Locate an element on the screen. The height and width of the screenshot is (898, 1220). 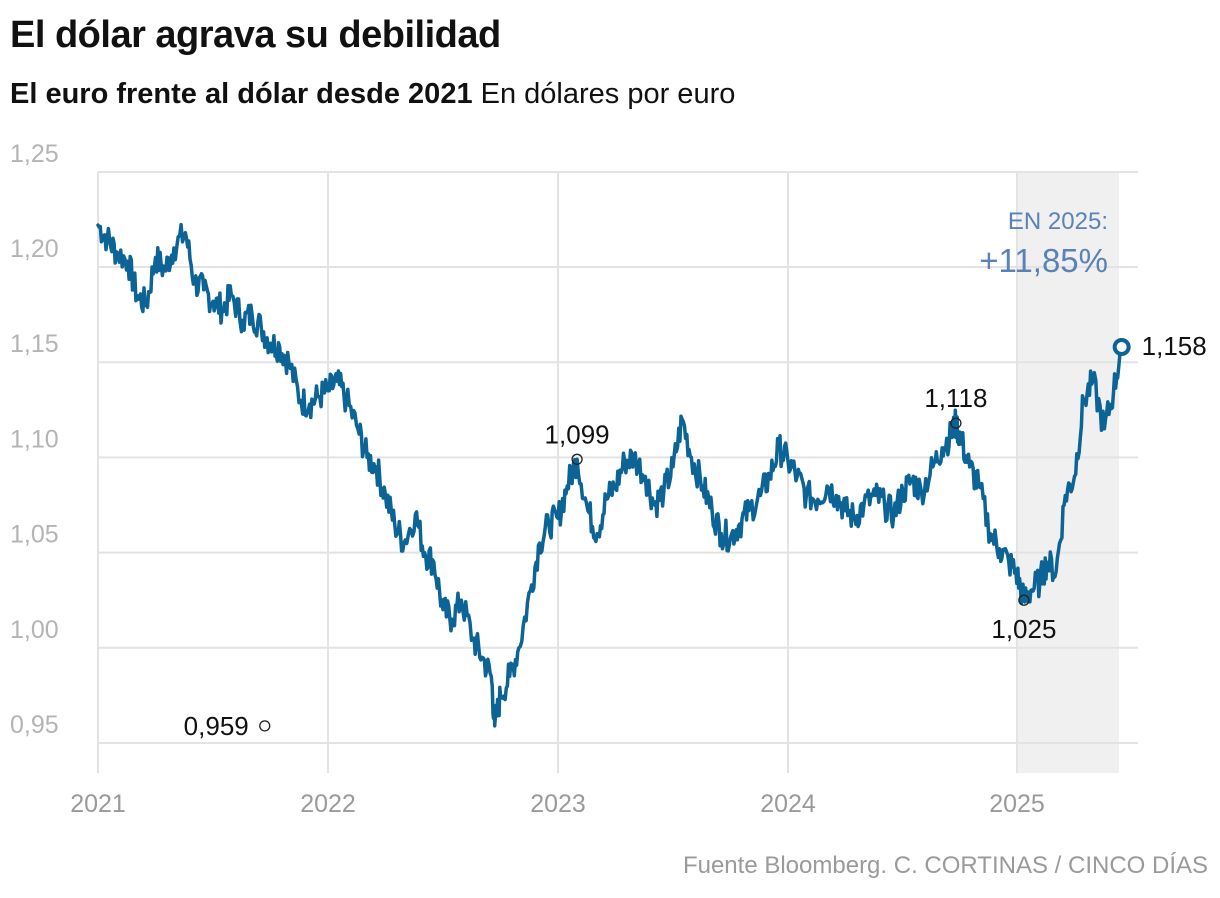
end-point-marker is located at coordinates (1121, 346).